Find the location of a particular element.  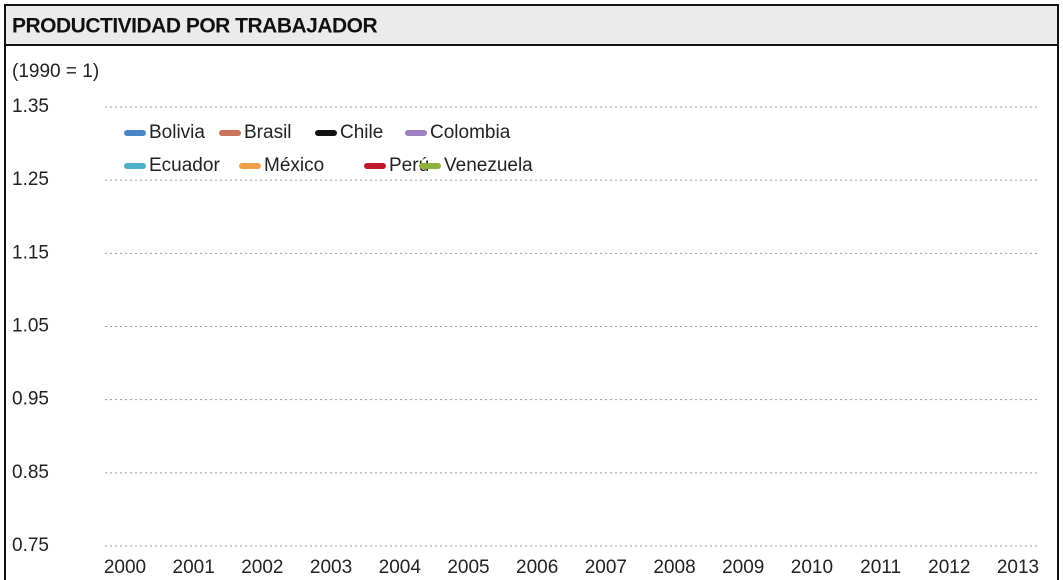

legend-label: Colombia is located at coordinates (470, 132).